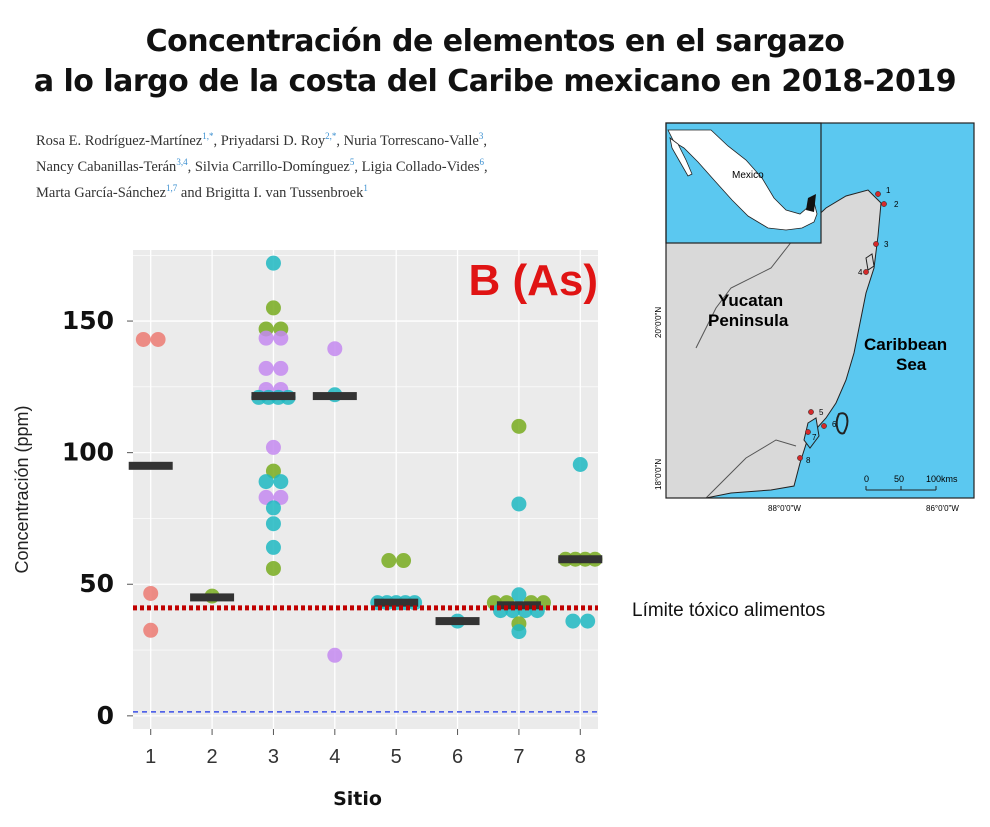  Describe the element at coordinates (820, 310) in the screenshot. I see `map-frame` at that location.